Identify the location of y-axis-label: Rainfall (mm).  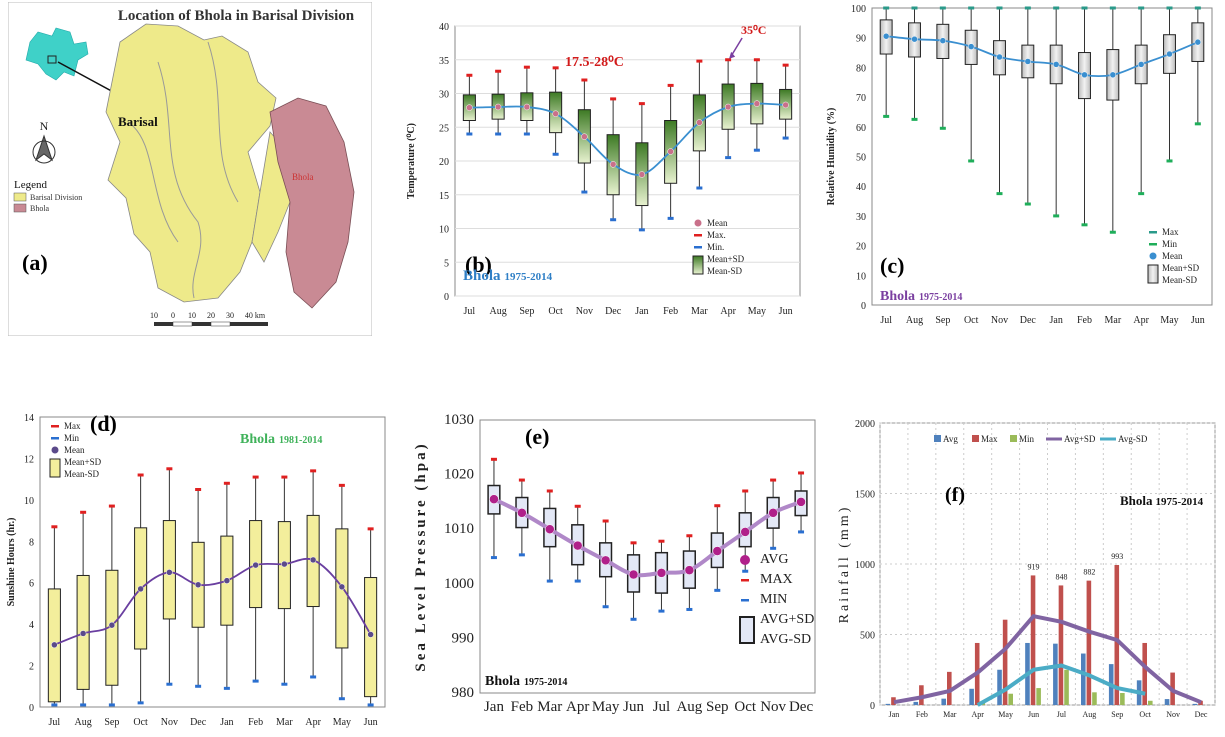
(844, 564).